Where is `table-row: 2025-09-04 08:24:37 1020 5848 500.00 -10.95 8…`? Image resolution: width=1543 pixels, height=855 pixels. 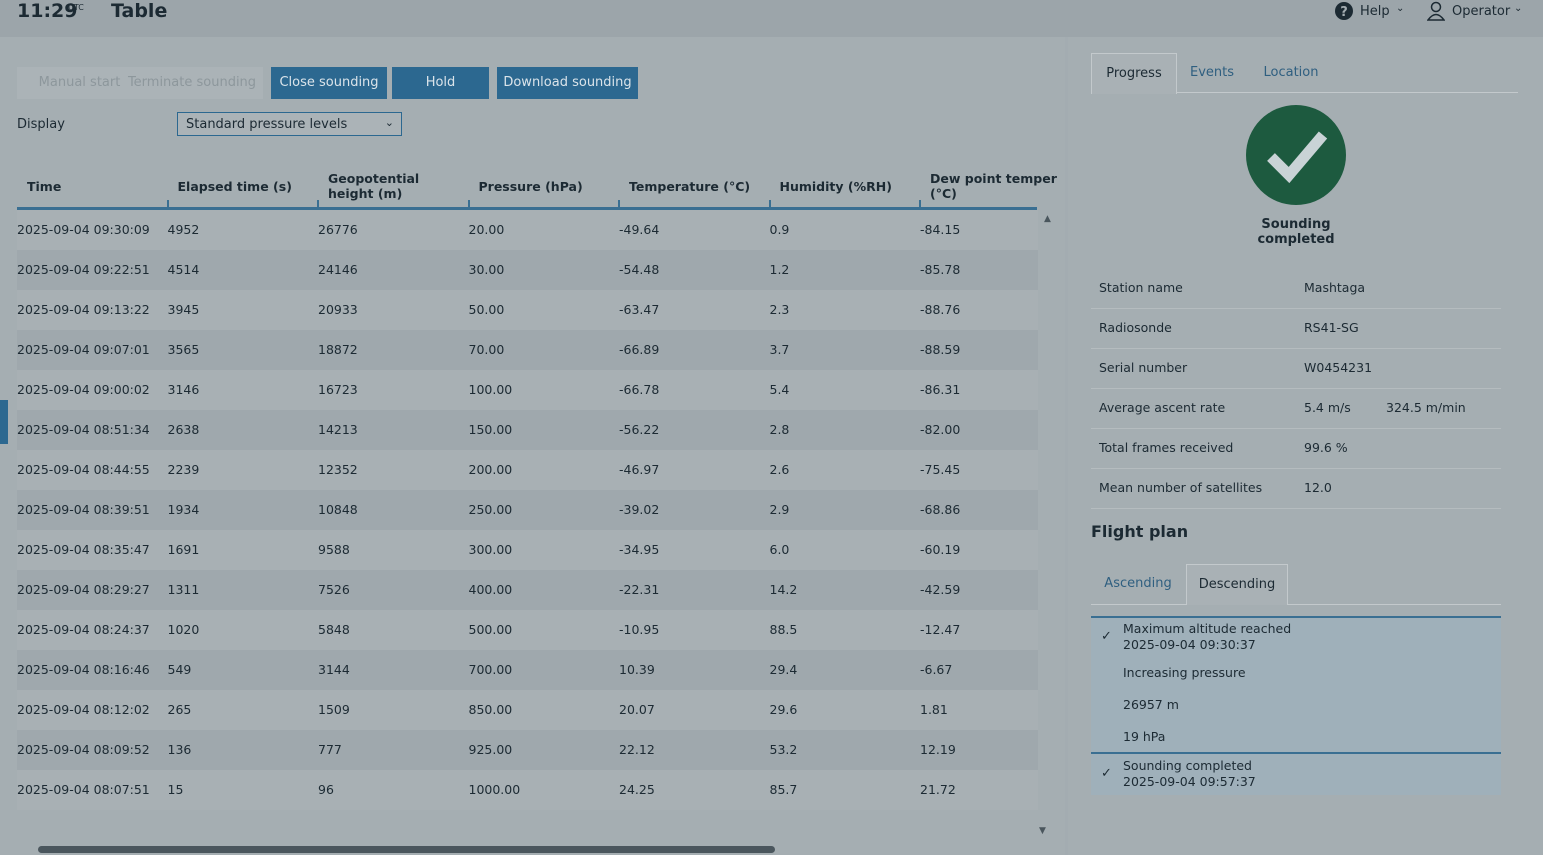 table-row: 2025-09-04 08:24:37 1020 5848 500.00 -10.95 8… is located at coordinates (527, 630).